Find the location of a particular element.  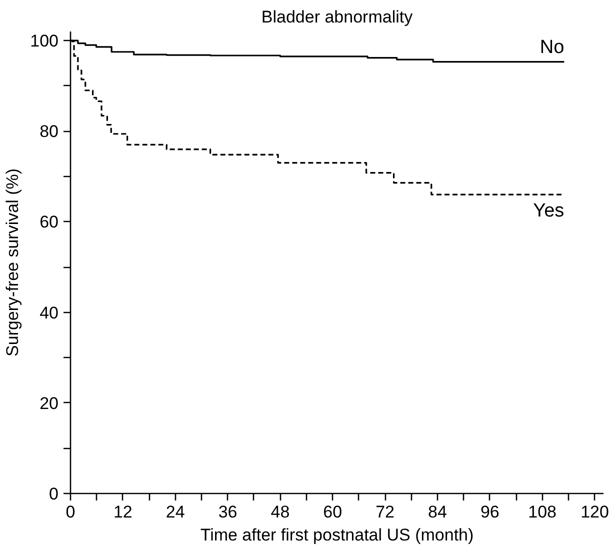

x-tick-label: 60 is located at coordinates (332, 512).